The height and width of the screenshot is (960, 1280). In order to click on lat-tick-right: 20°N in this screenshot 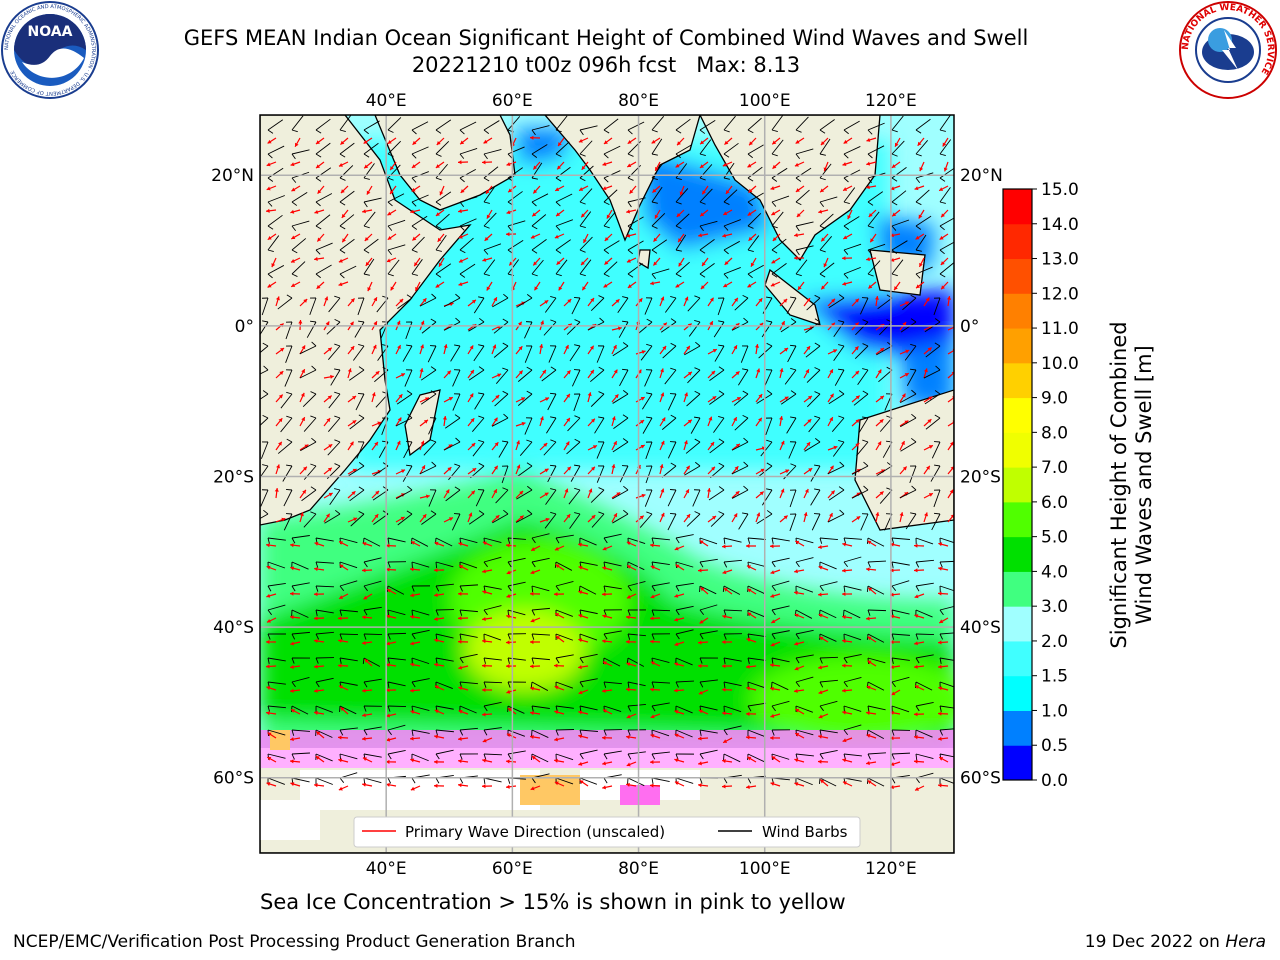, I will do `click(981, 176)`.